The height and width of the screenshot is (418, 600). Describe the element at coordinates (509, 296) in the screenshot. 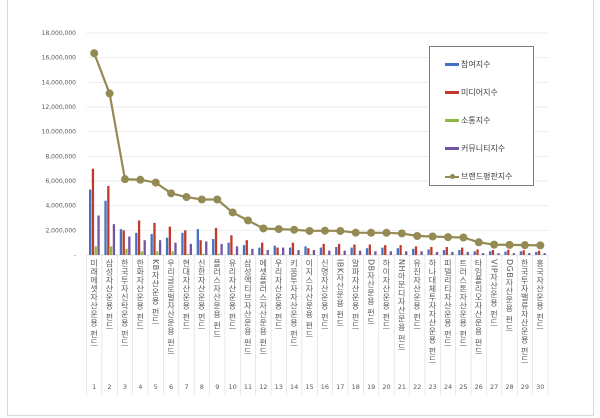

I see `category-label: DGB자산운용 펀드` at that location.